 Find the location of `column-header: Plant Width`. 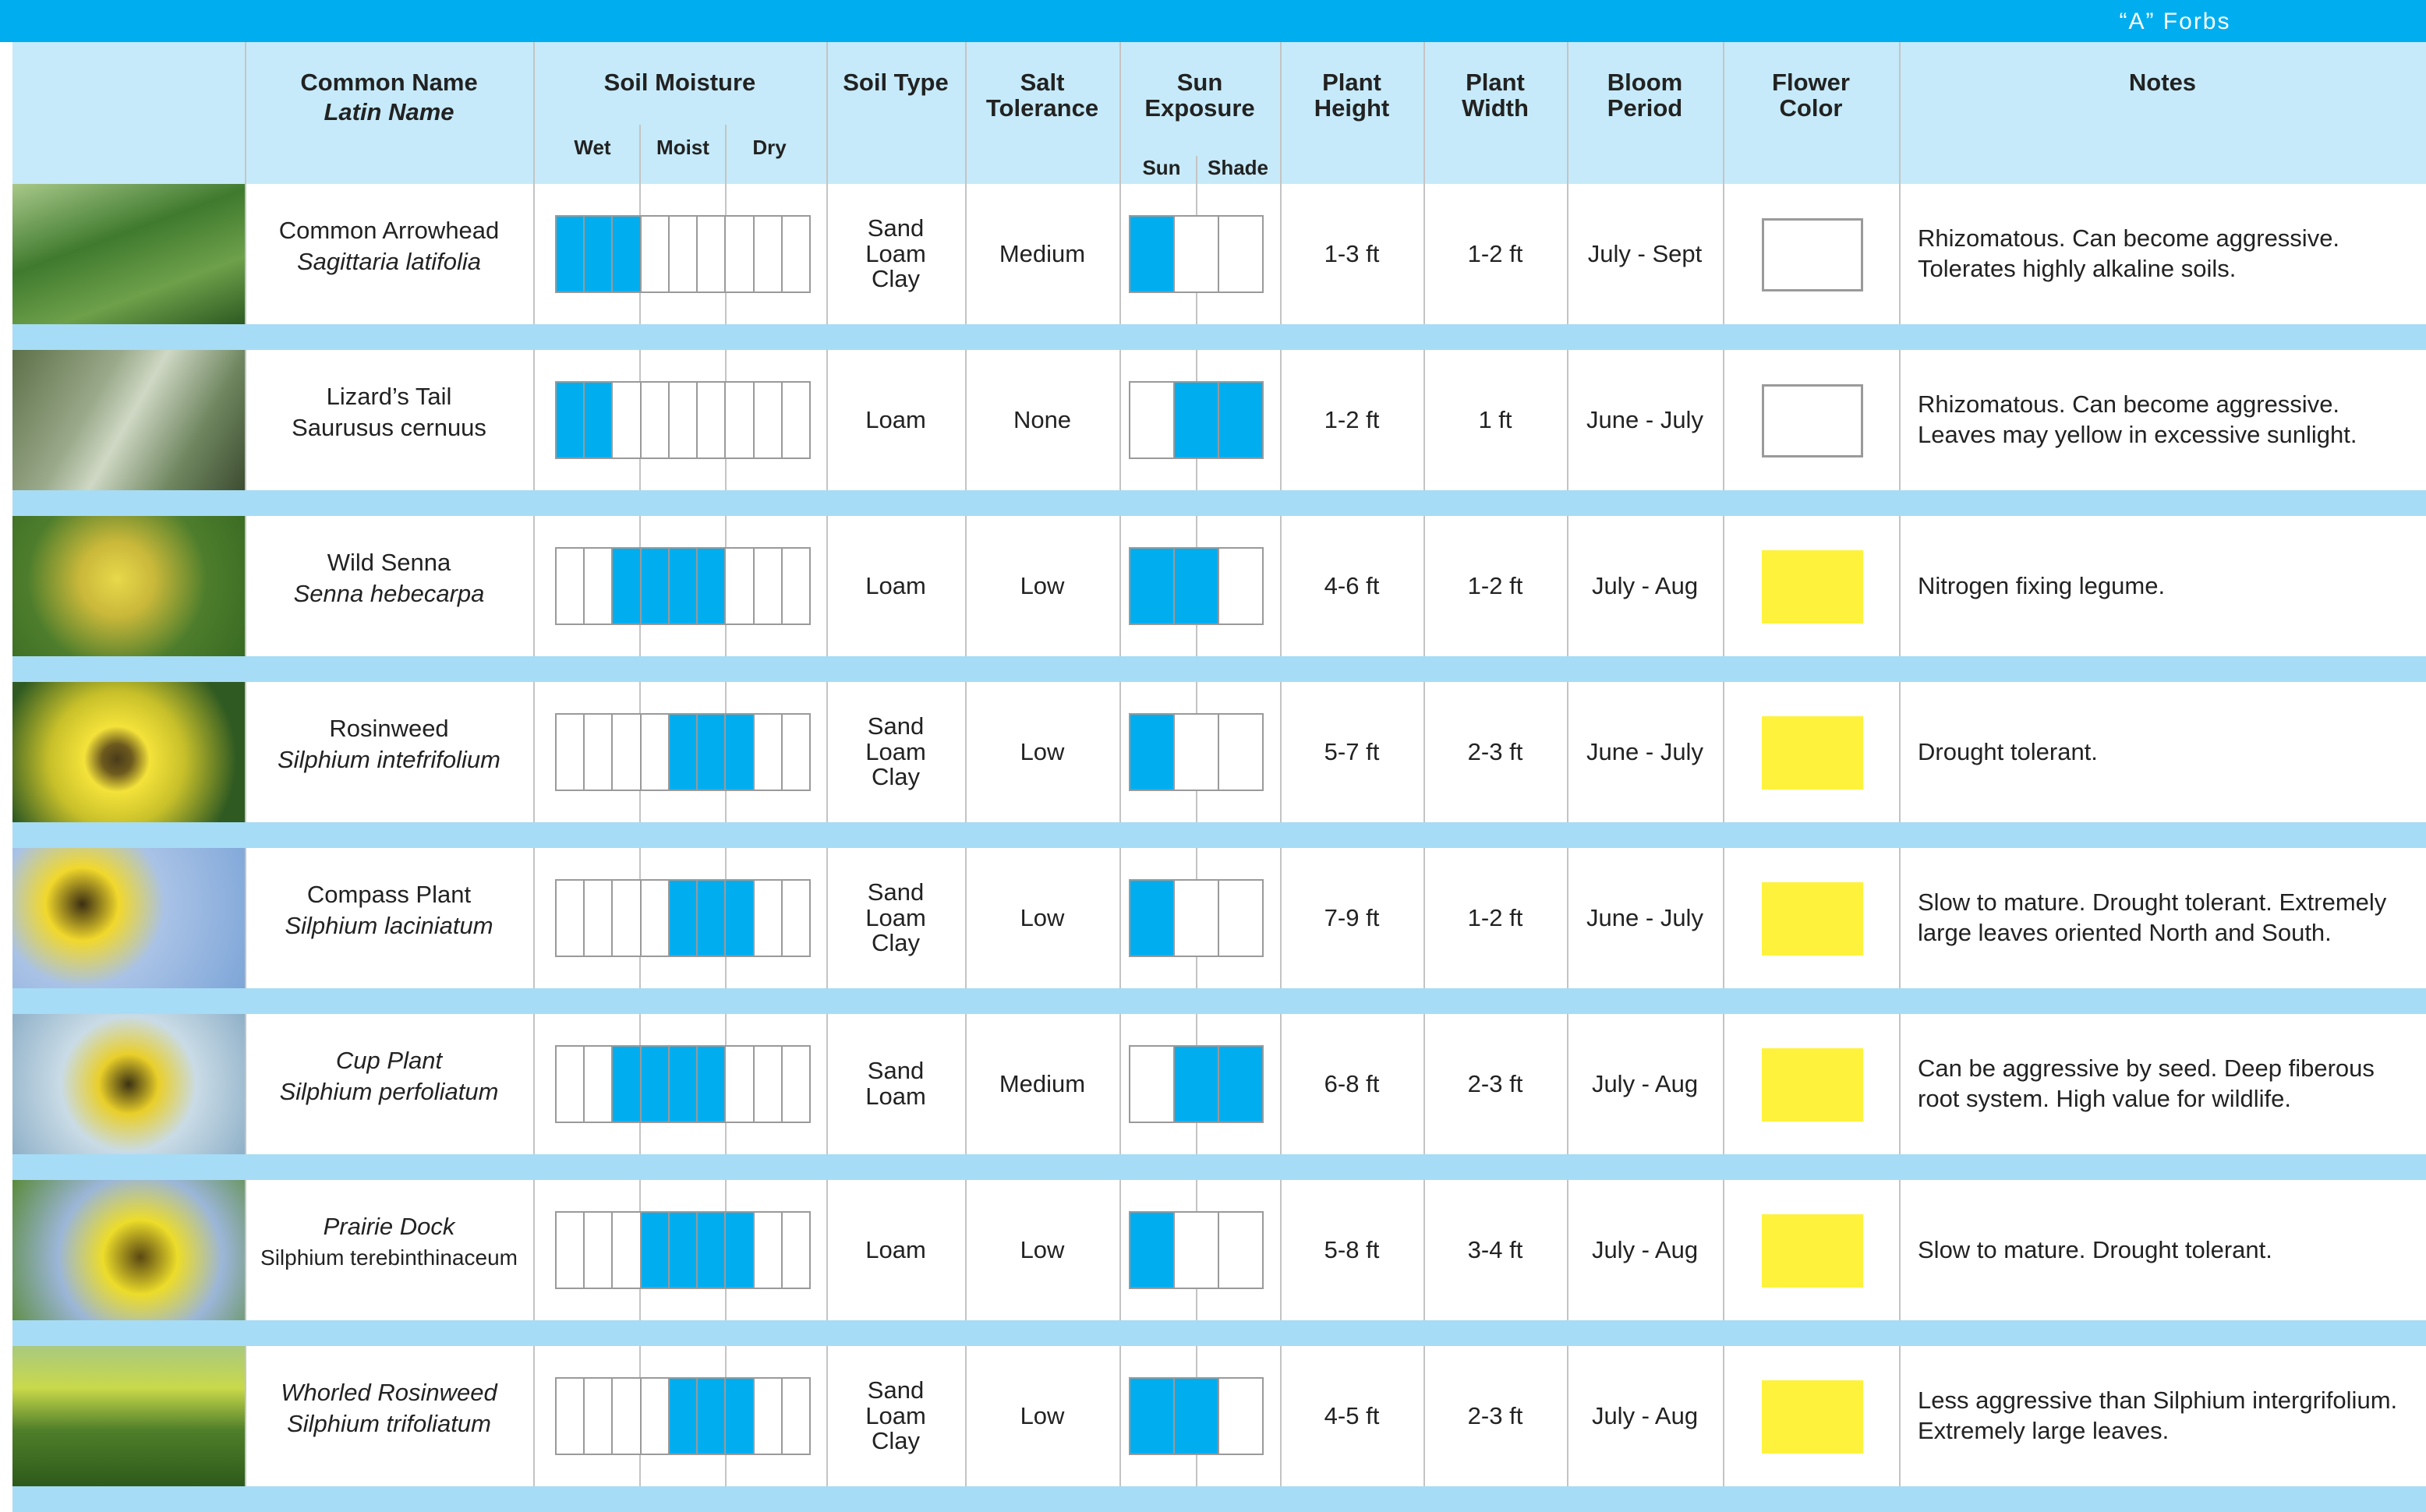

column-header: Plant Width is located at coordinates (1495, 95).